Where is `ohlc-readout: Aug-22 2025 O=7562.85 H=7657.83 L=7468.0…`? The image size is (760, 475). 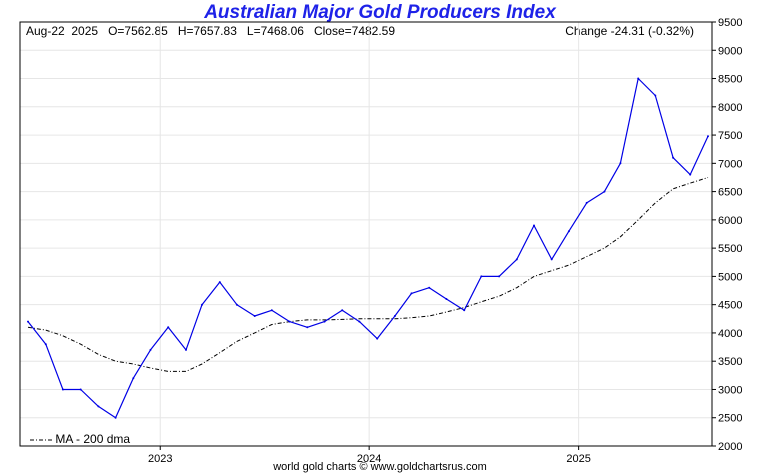 ohlc-readout: Aug-22 2025 O=7562.85 H=7657.83 L=7468.0… is located at coordinates (210, 31).